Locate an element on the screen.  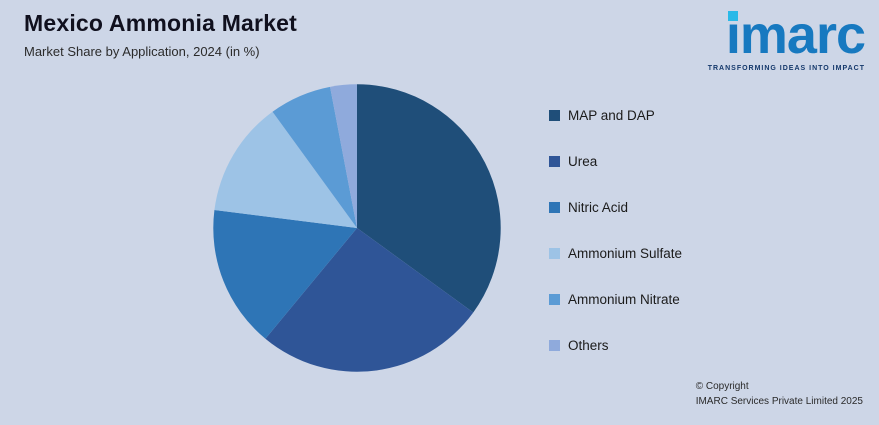
pie-slice-map-and-dap is located at coordinates (429, 198).